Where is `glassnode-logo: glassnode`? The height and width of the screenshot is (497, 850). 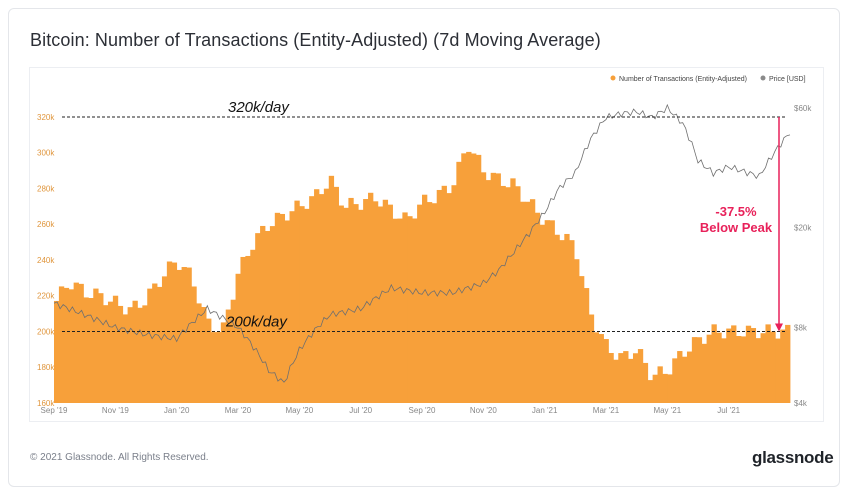
glassnode-logo: glassnode is located at coordinates (793, 457).